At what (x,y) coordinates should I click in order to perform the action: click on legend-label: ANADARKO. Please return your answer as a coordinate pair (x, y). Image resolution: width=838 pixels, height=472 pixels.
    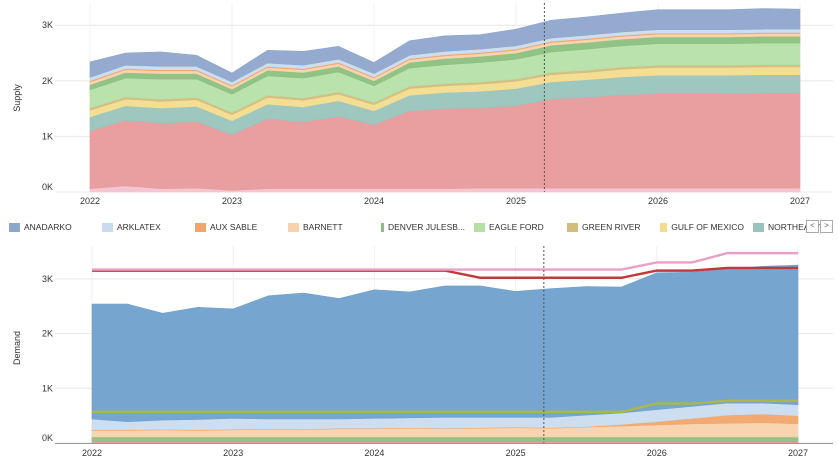
    Looking at the image, I should click on (48, 227).